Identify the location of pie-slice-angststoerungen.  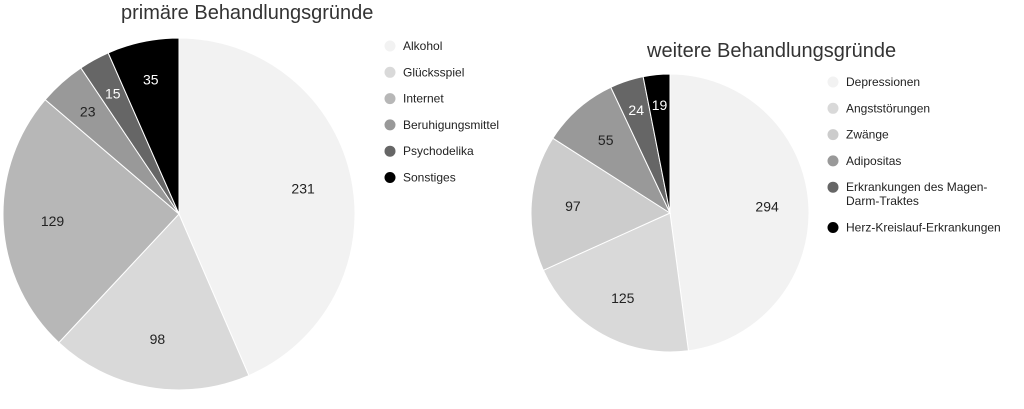
(616, 282).